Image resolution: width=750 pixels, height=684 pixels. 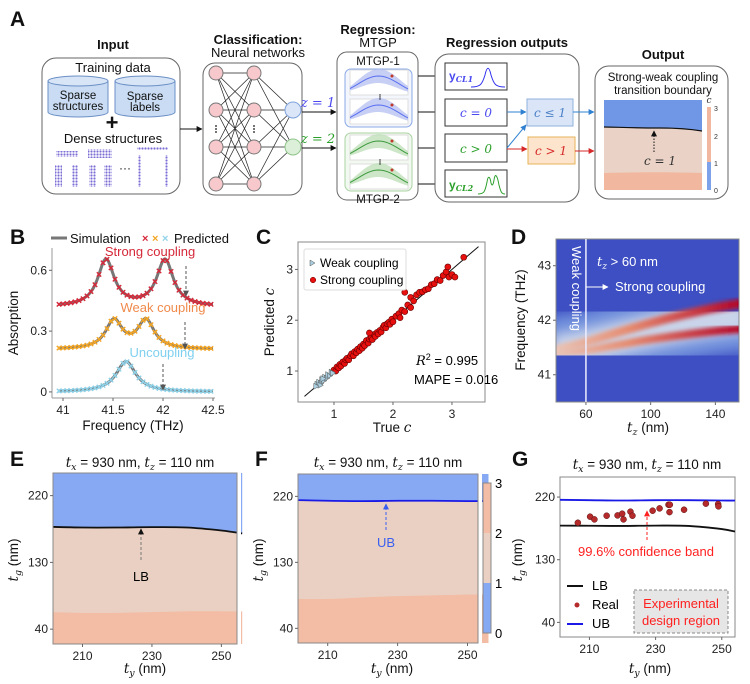 What do you see at coordinates (317, 103) in the screenshot?
I see `z1-label: z = 1` at bounding box center [317, 103].